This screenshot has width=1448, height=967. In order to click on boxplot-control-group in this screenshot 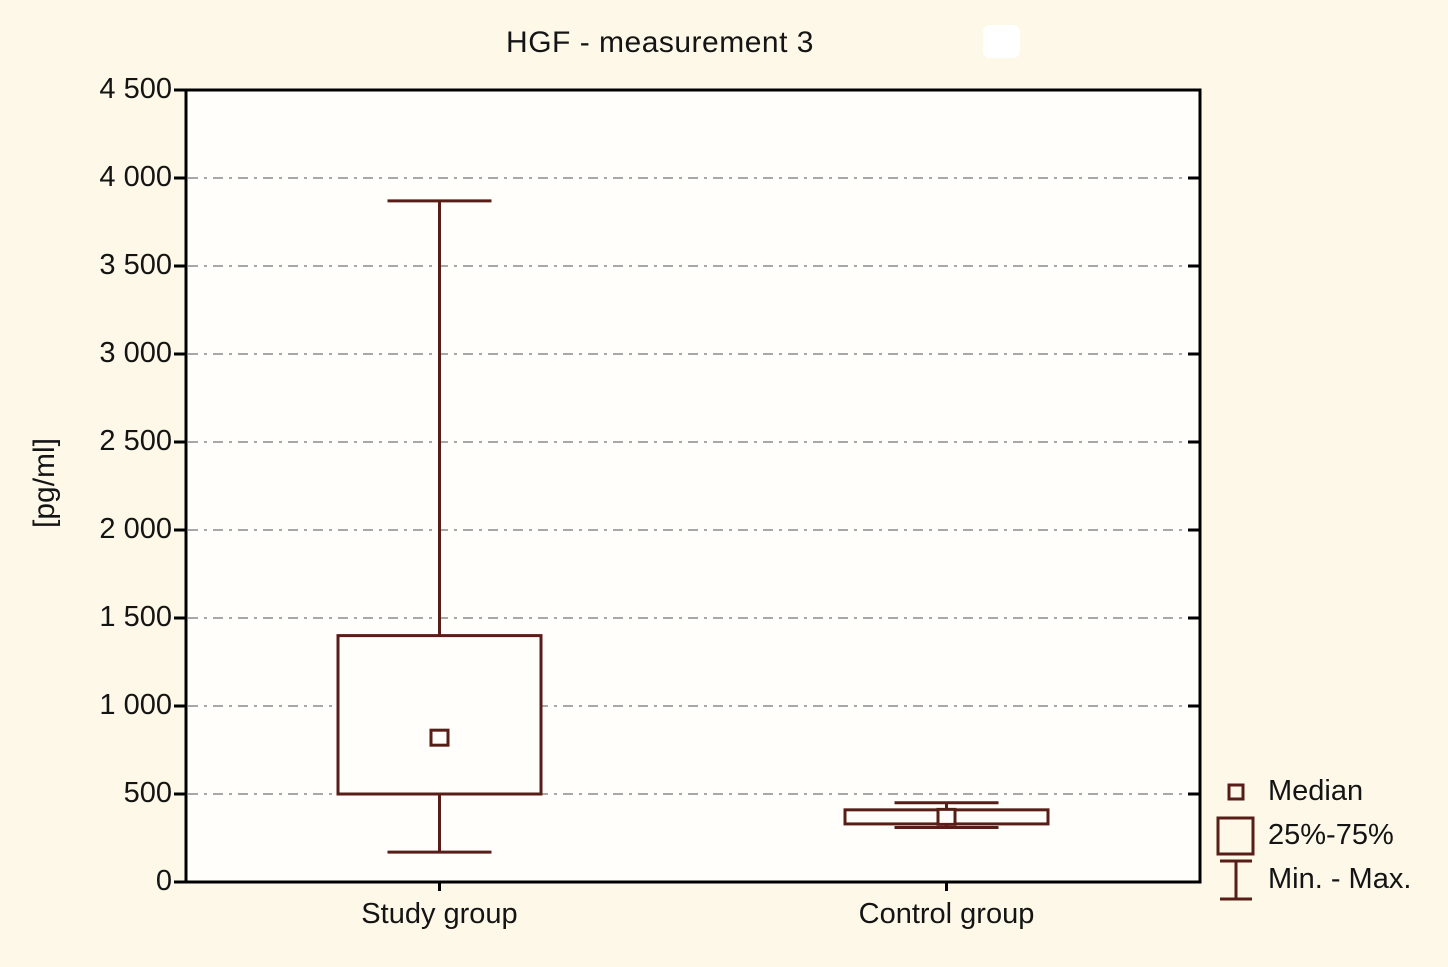, I will do `click(946, 815)`.